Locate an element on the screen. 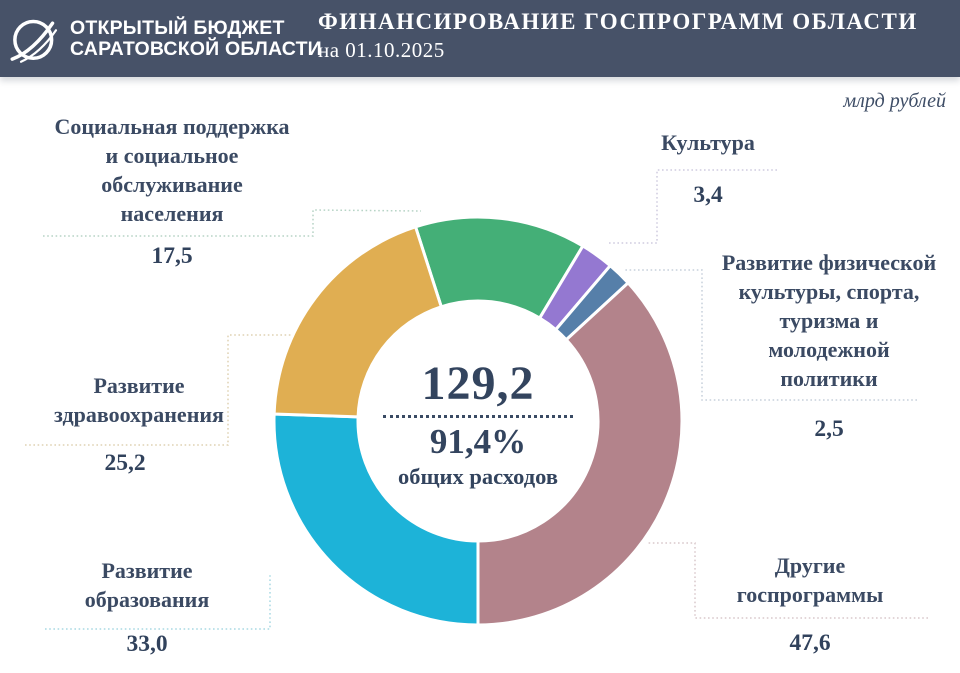 The height and width of the screenshot is (673, 960). label-line: туризма и is located at coordinates (829, 320).